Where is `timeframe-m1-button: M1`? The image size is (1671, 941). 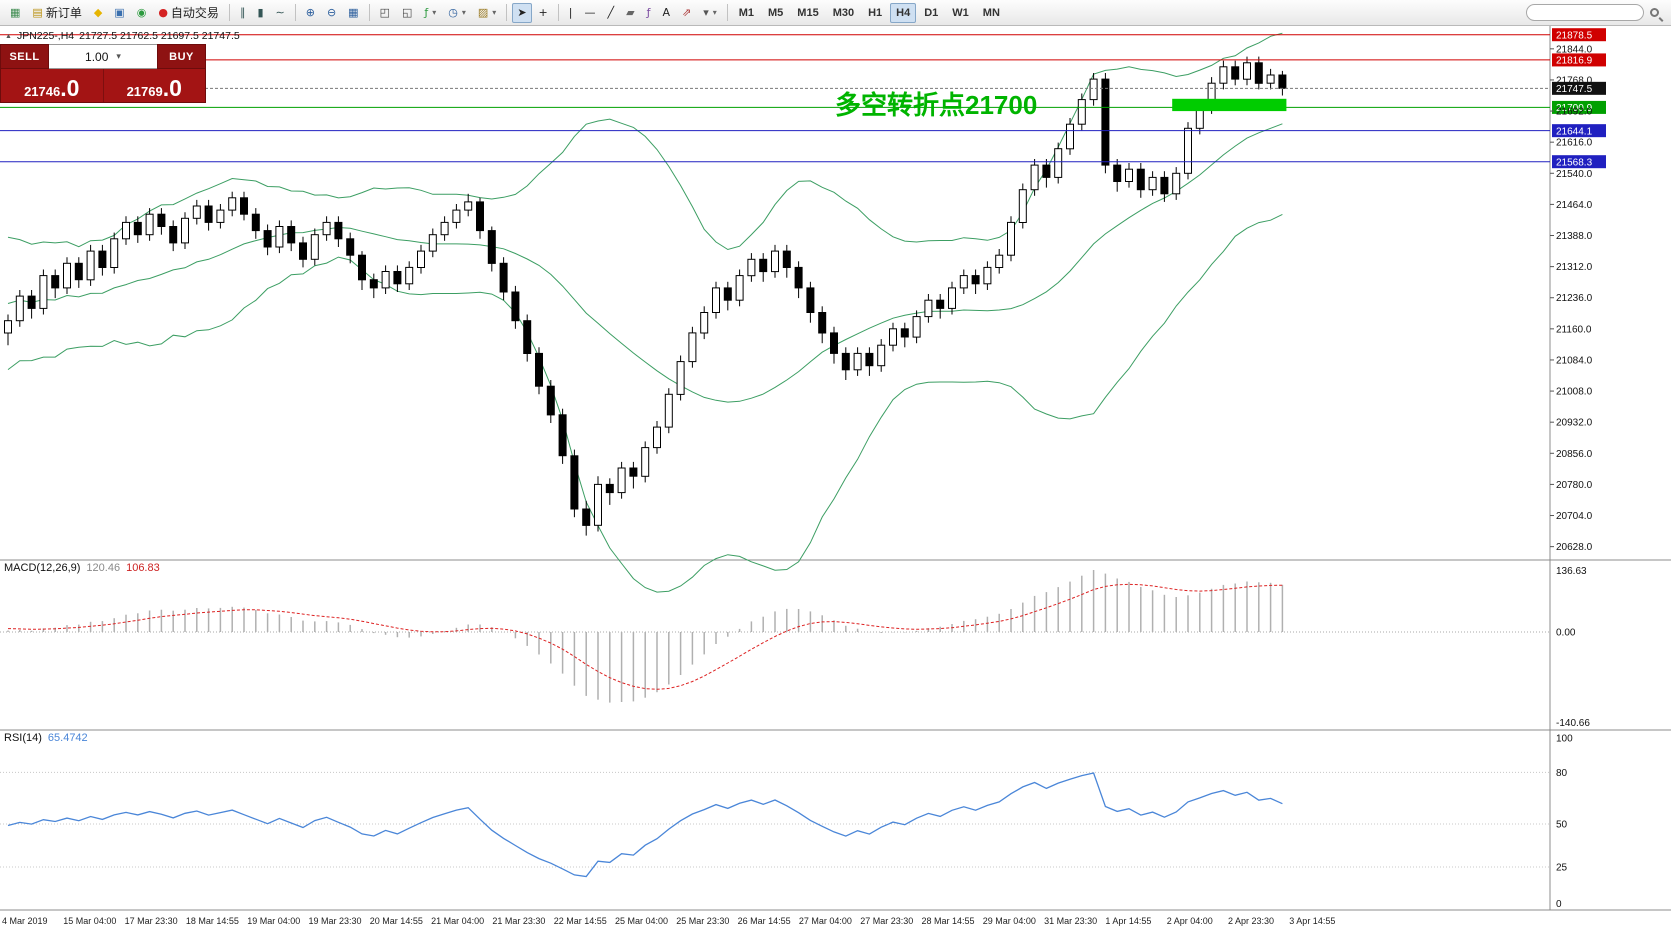
timeframe-m1-button: M1 is located at coordinates (746, 12).